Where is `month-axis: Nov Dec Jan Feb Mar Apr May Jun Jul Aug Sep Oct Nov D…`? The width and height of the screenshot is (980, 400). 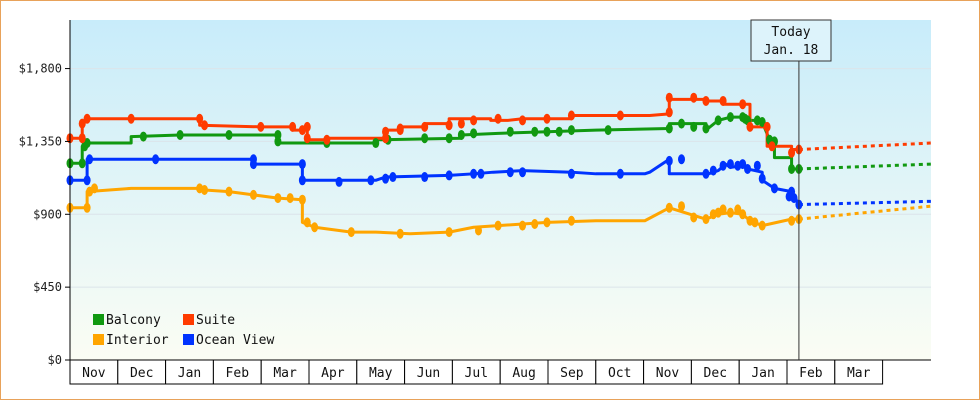
month-axis: Nov Dec Jan Feb Mar Apr May Jun Jul Aug Sep Oct Nov D… is located at coordinates (476, 372).